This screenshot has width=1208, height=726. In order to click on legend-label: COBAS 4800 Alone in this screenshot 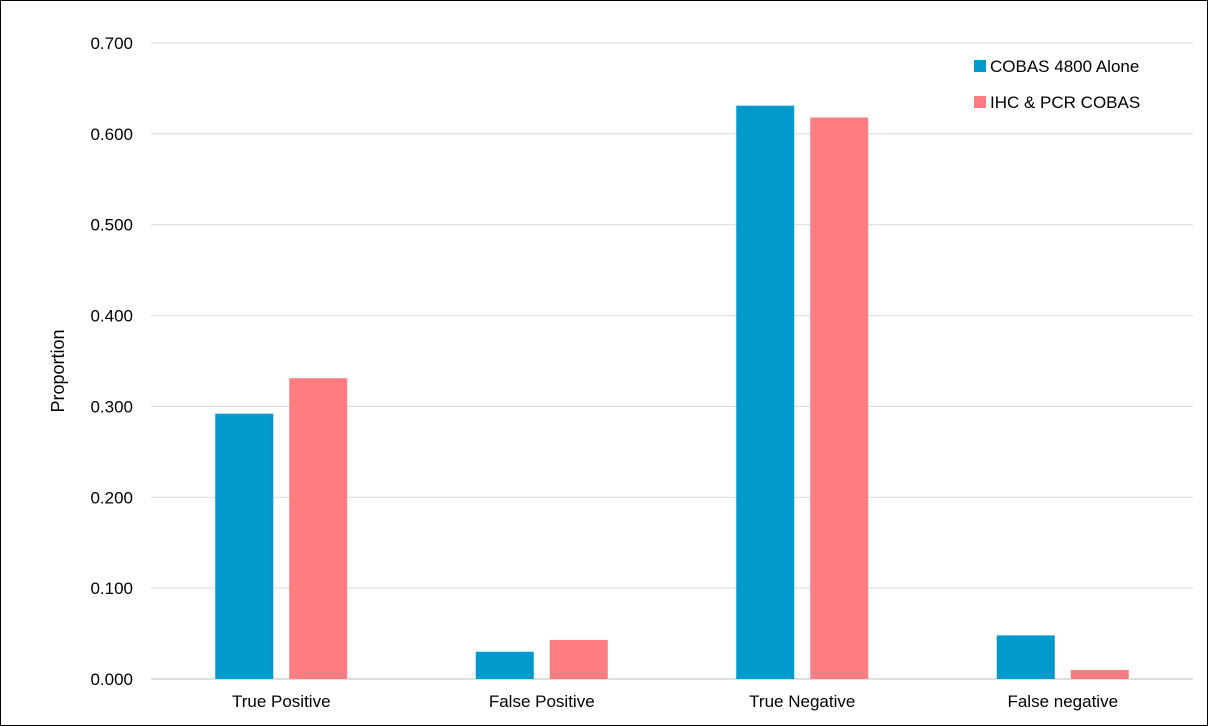, I will do `click(1064, 66)`.